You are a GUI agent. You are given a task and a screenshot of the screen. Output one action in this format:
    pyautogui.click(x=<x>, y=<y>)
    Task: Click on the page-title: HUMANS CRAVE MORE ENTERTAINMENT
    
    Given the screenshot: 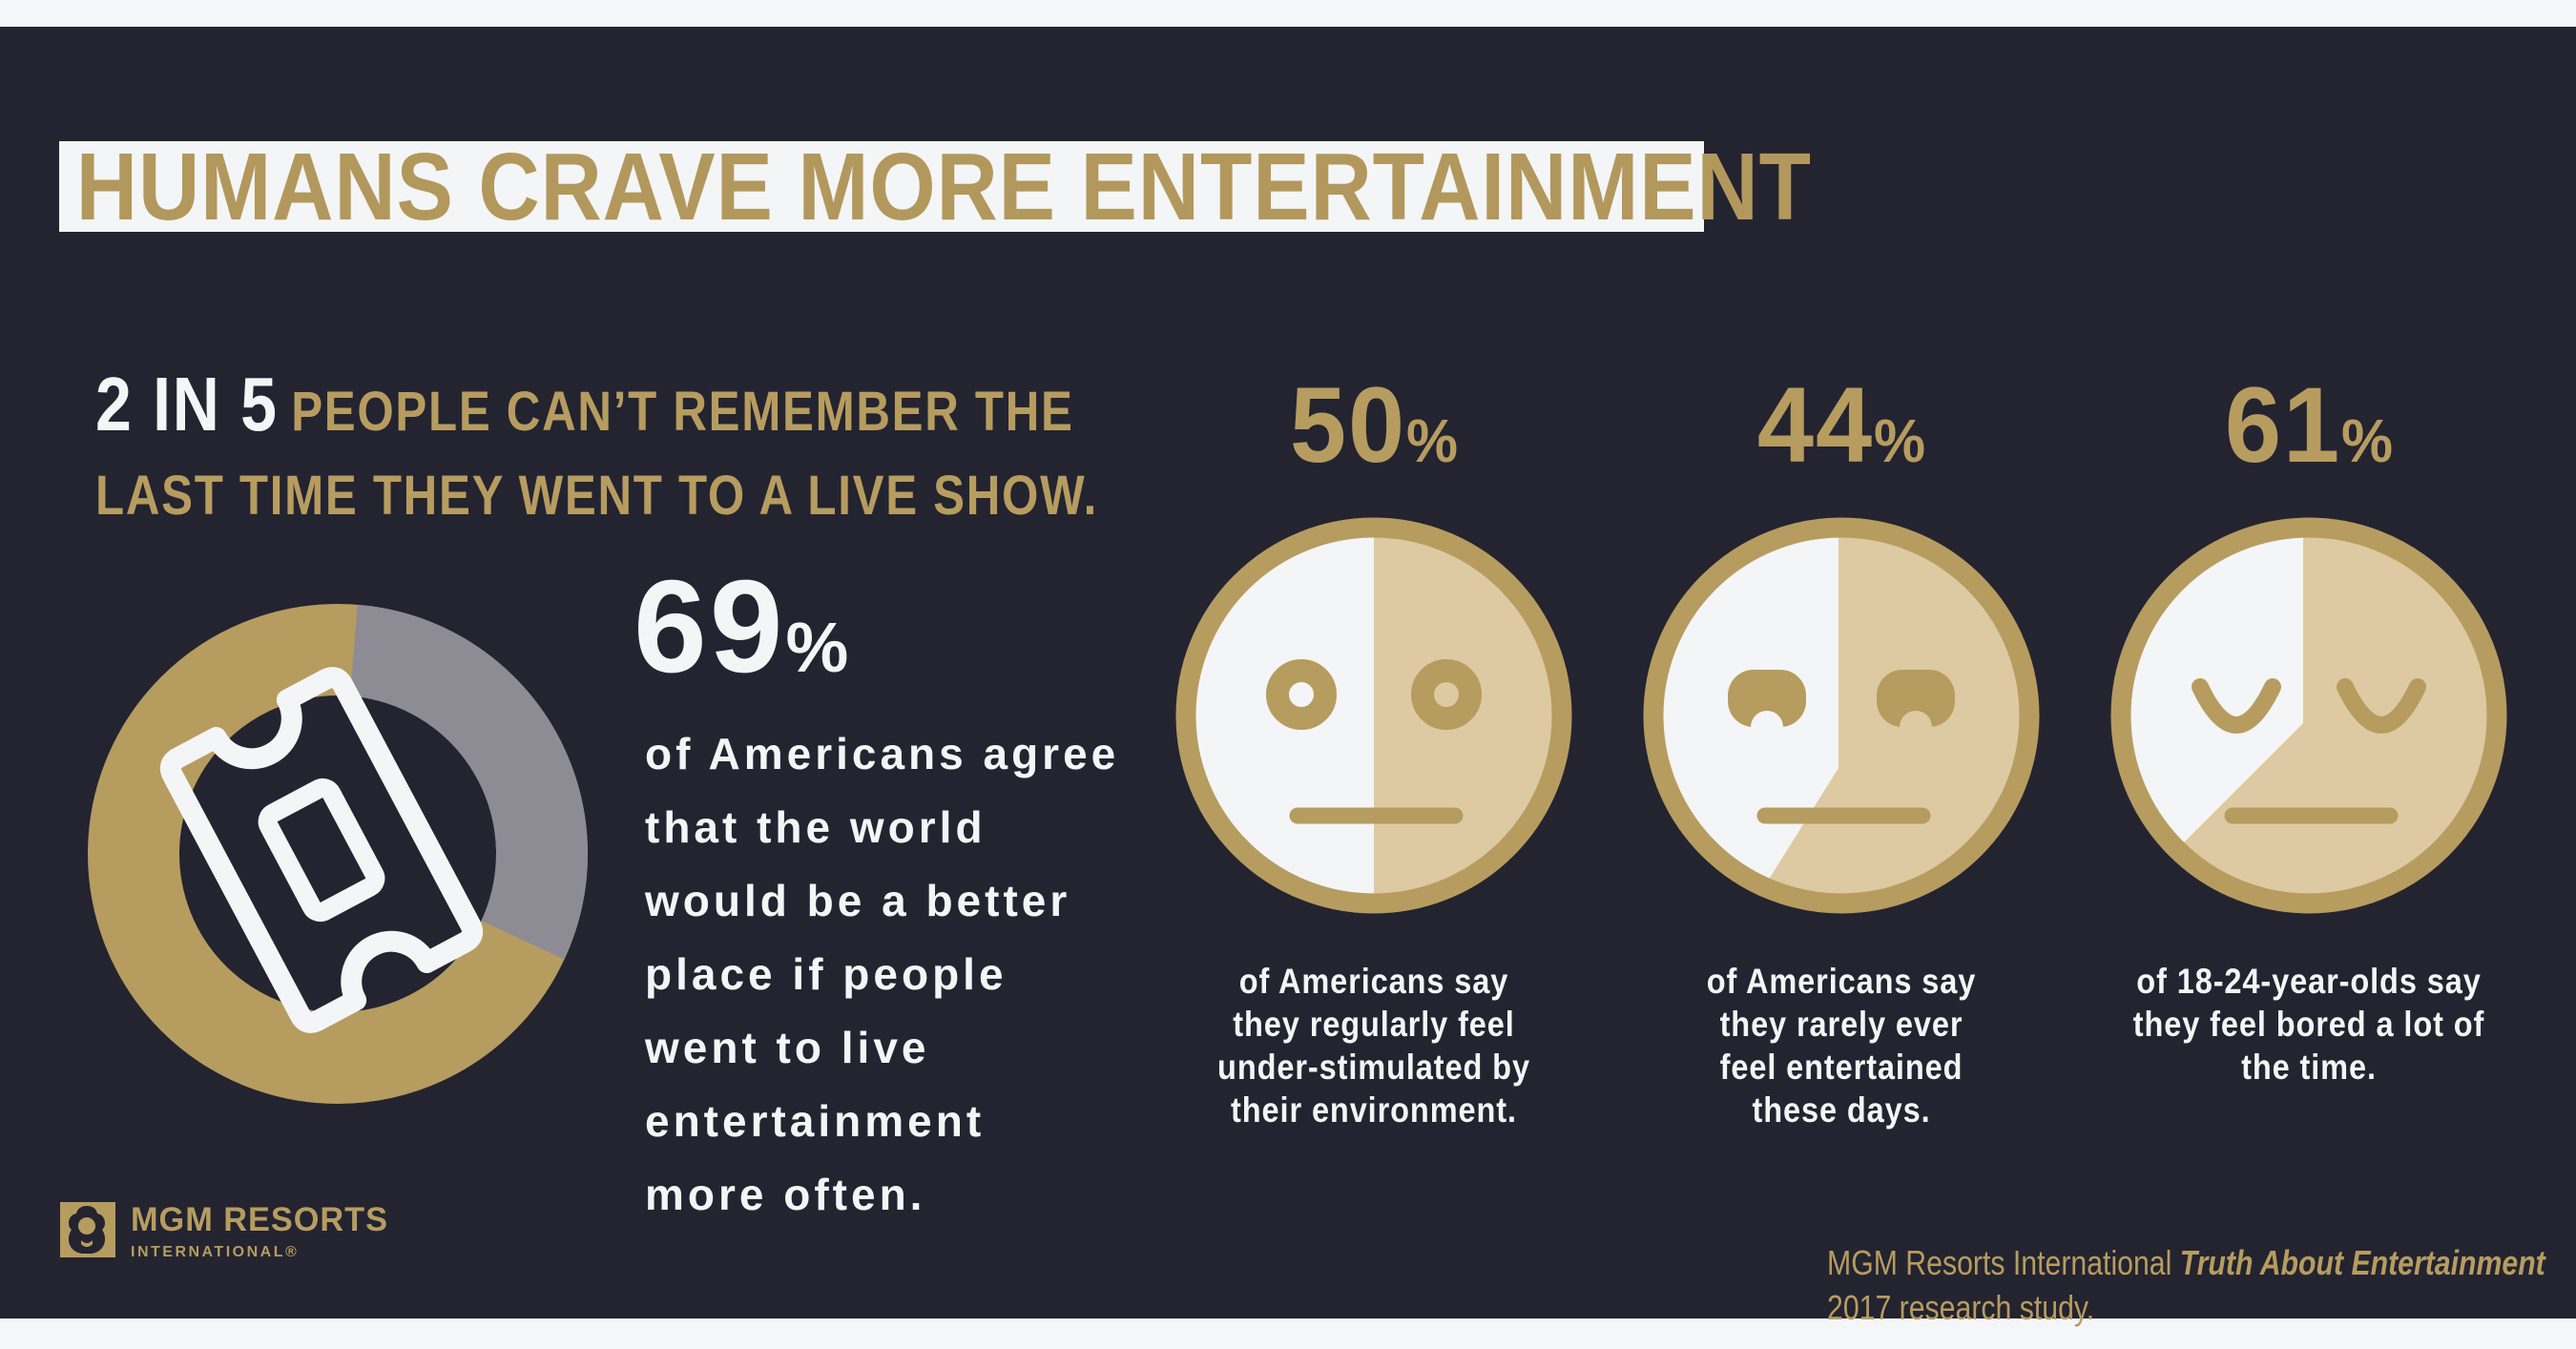 What is the action you would take?
    pyautogui.click(x=943, y=186)
    